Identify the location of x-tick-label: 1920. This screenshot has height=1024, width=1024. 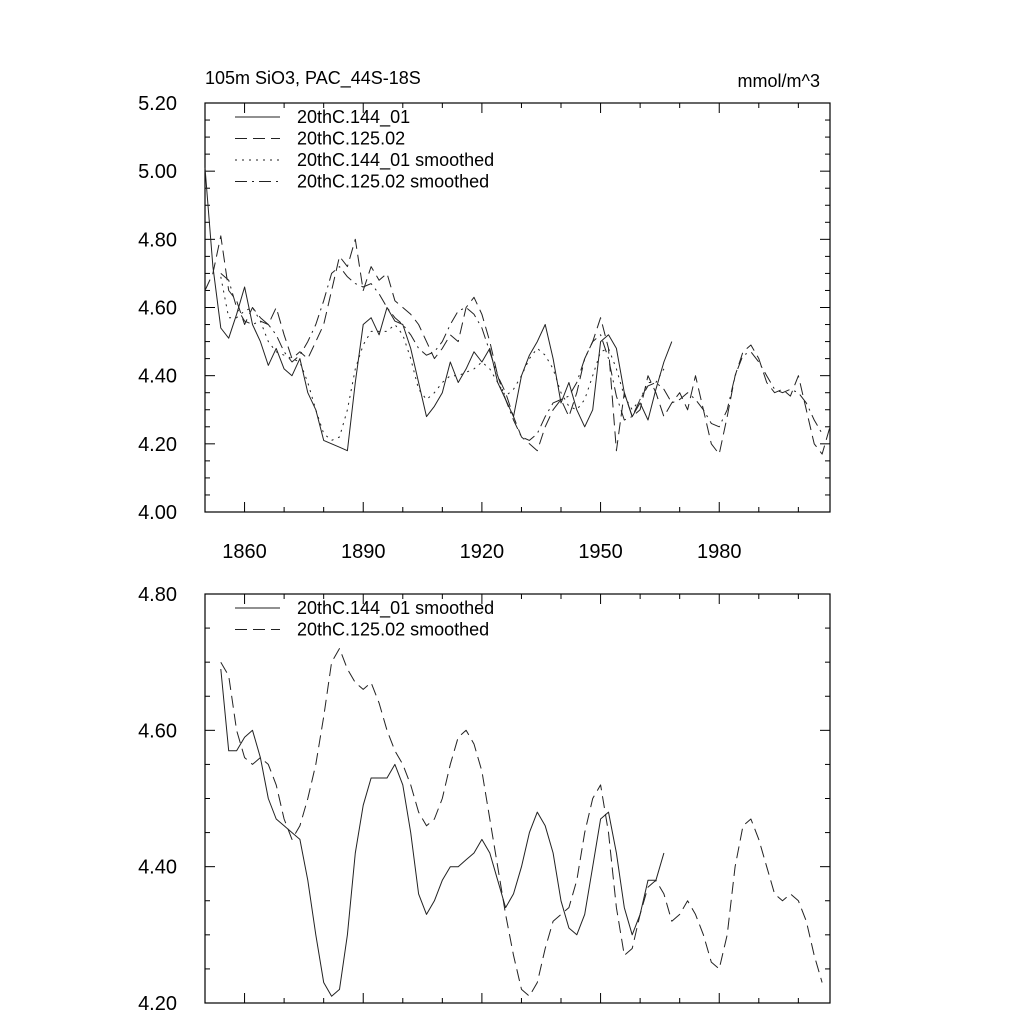
(482, 552).